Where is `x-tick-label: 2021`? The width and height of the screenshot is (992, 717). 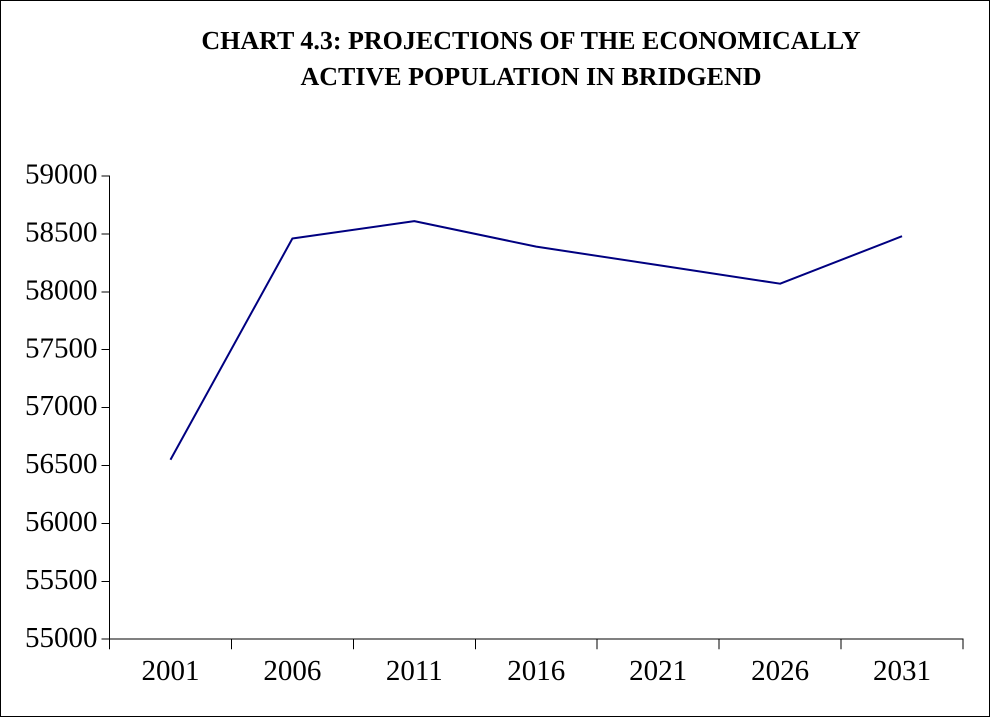 x-tick-label: 2021 is located at coordinates (658, 671).